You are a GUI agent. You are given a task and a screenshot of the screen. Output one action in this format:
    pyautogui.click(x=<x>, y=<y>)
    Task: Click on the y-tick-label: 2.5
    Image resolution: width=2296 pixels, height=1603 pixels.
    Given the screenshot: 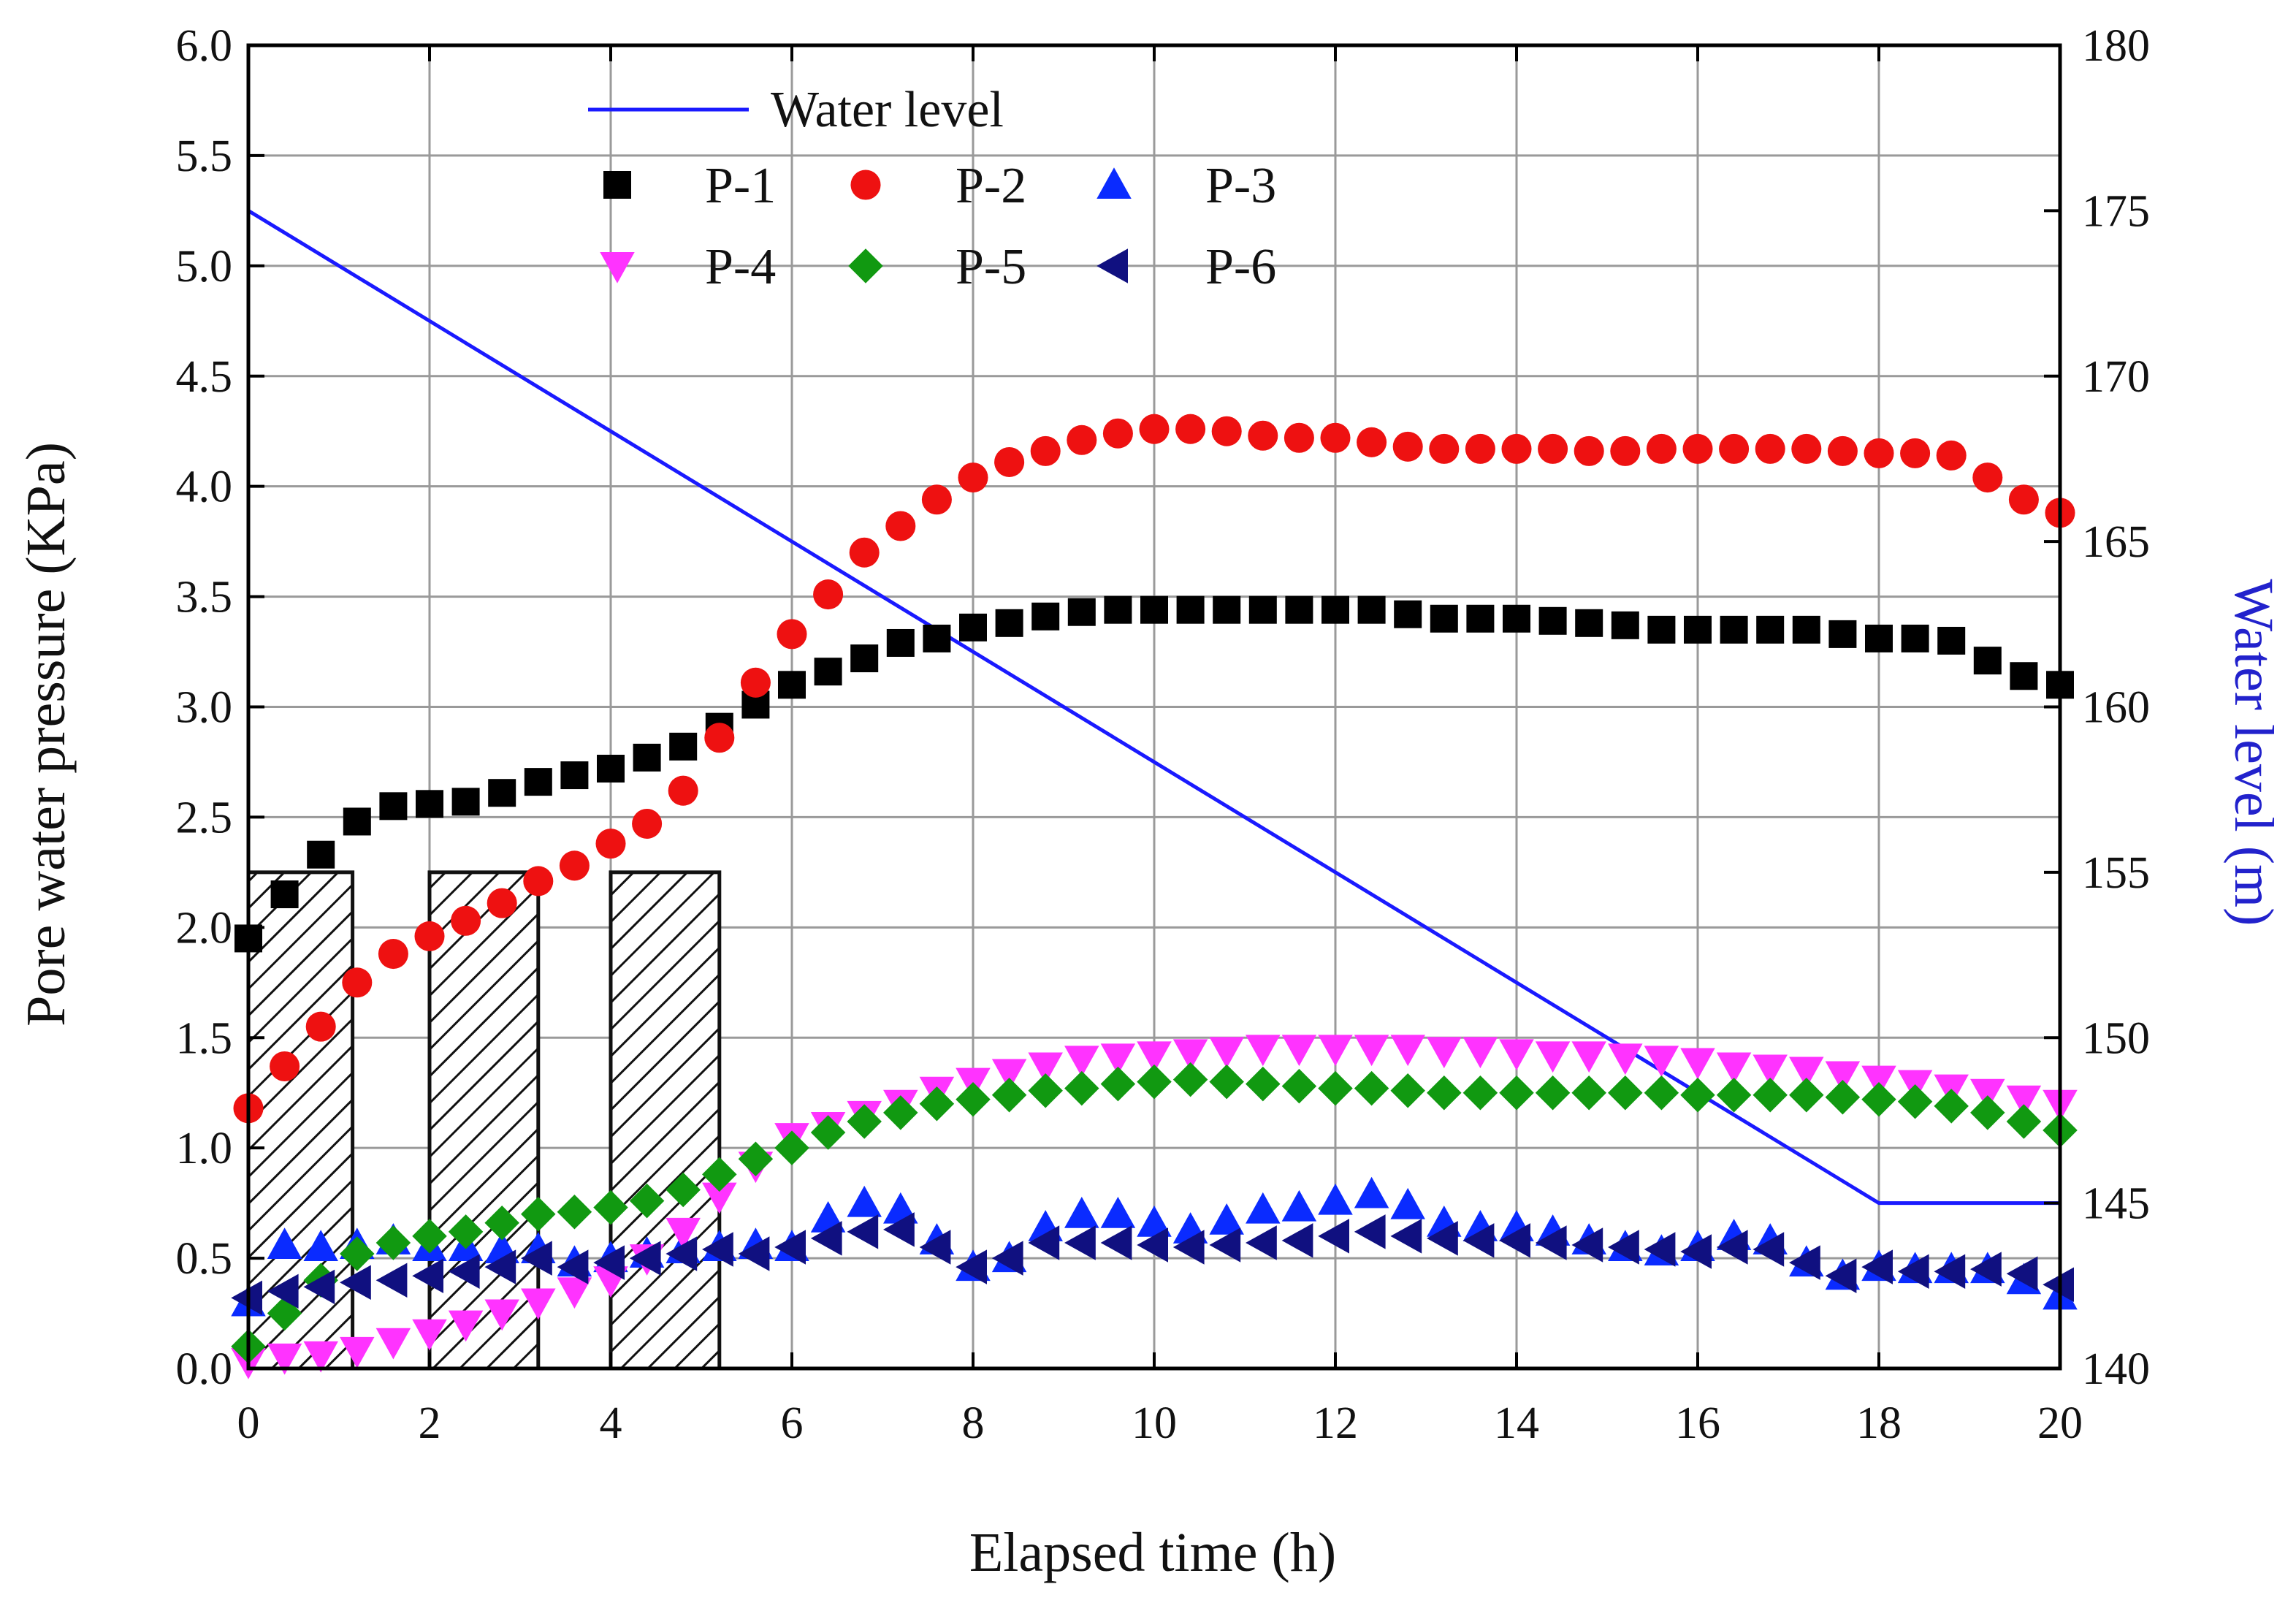 What is the action you would take?
    pyautogui.click(x=204, y=817)
    